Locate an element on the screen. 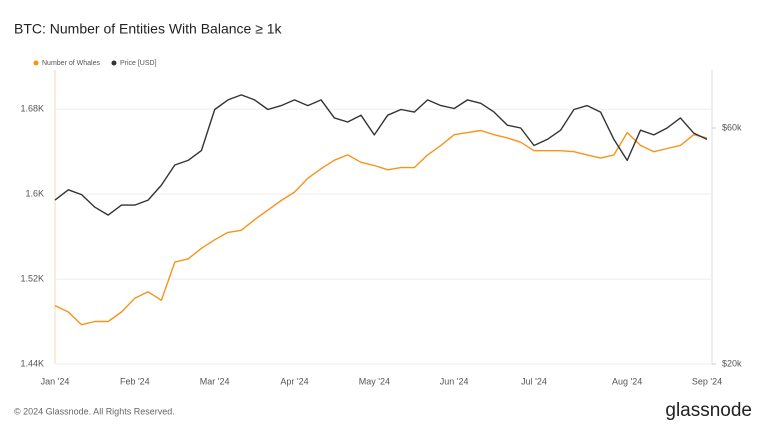  footer: © 2024 Glassnode. All Rights Reserved. is located at coordinates (94, 411).